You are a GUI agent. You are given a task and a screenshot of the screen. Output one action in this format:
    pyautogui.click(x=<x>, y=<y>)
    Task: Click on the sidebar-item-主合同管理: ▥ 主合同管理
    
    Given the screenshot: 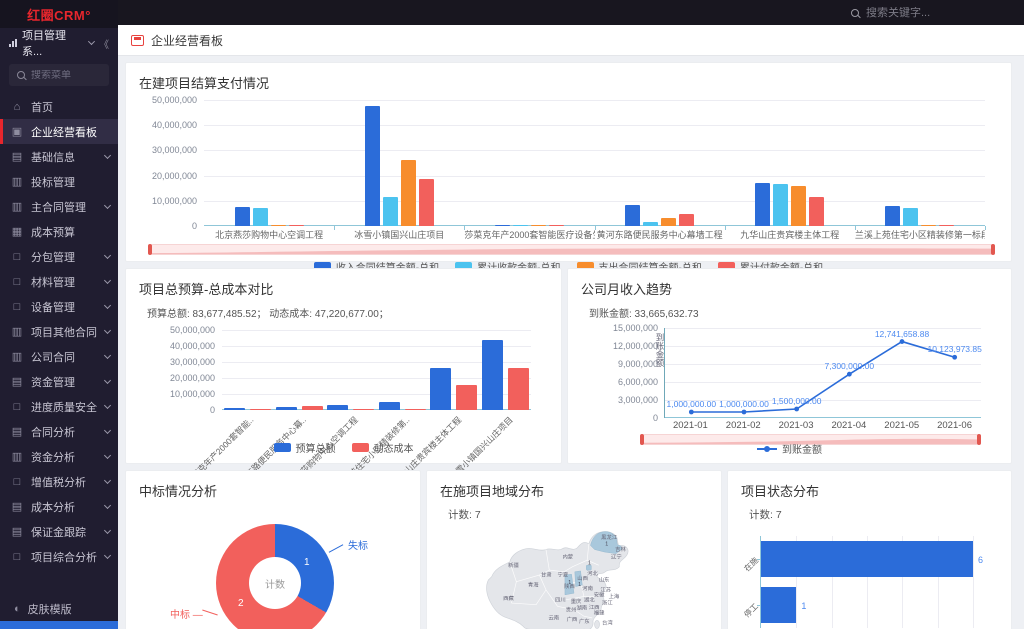 What is the action you would take?
    pyautogui.click(x=59, y=206)
    